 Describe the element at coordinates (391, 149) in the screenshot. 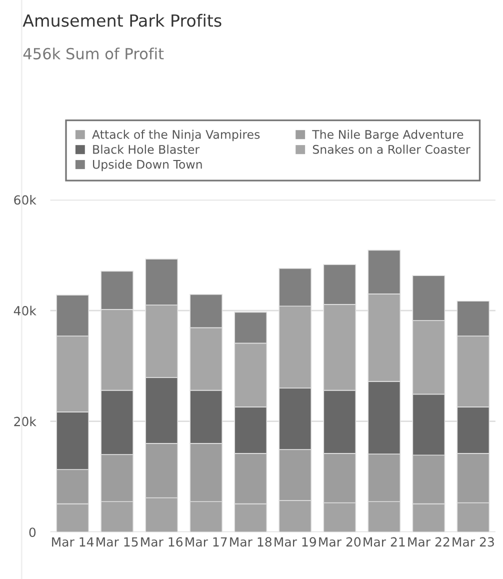

I see `legend-label: Snakes on a Roller Coaster` at that location.